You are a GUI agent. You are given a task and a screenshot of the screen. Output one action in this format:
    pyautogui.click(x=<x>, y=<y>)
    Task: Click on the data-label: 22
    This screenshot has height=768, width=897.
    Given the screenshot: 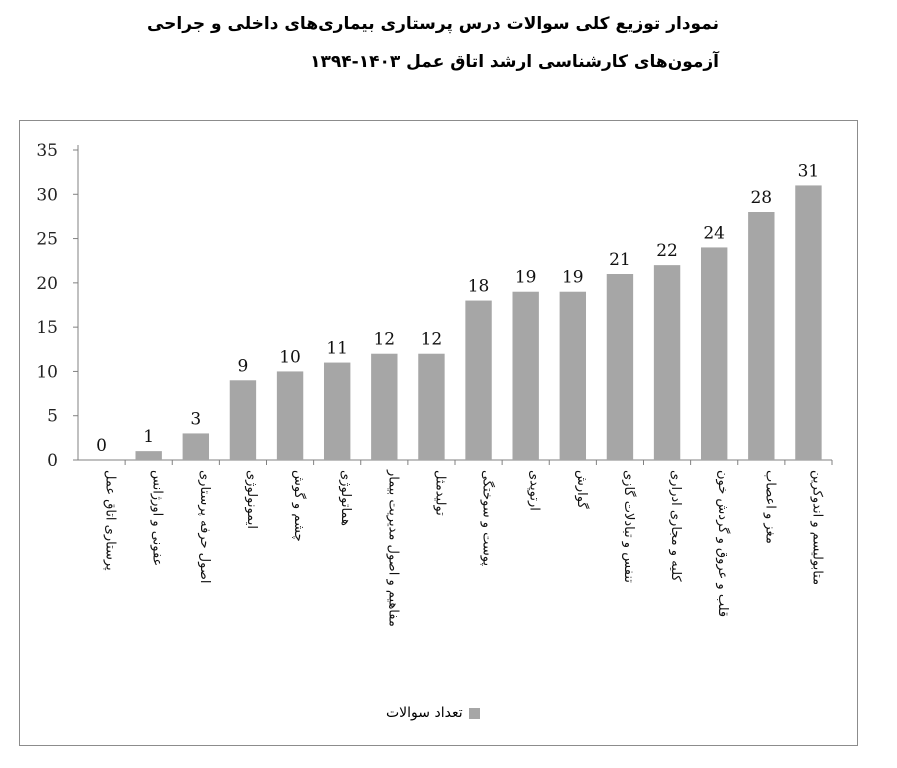 What is the action you would take?
    pyautogui.click(x=667, y=251)
    